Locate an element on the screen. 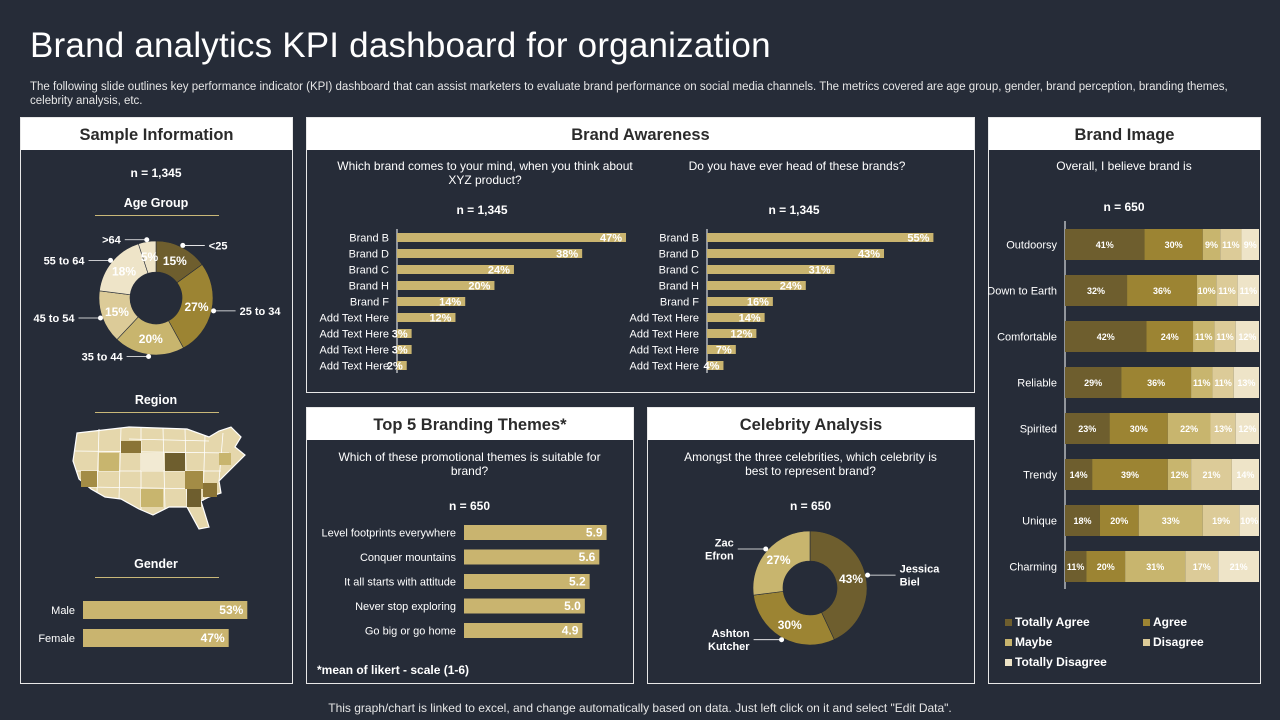 This screenshot has width=1280, height=720. data-label: 5% is located at coordinates (150, 257).